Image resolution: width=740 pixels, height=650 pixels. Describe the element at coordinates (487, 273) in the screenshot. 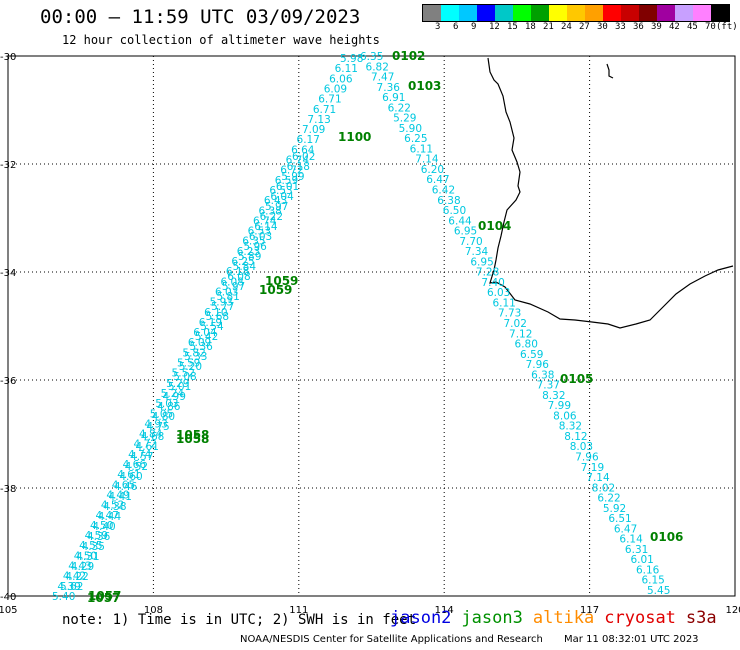

I see `descending-track-value: 7.28` at that location.